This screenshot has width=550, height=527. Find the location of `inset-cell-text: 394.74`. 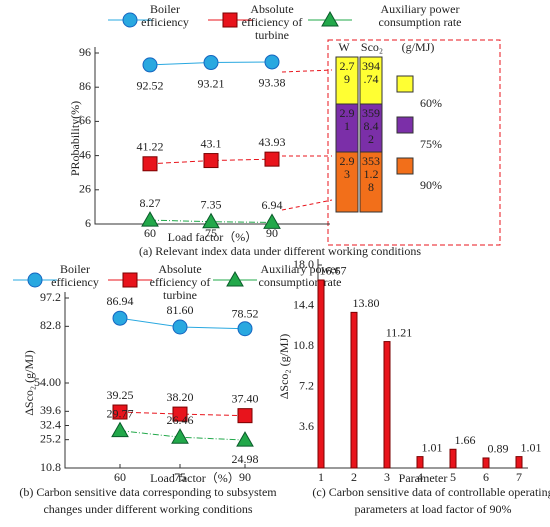

inset-cell-text: 394.74 is located at coordinates (371, 72).